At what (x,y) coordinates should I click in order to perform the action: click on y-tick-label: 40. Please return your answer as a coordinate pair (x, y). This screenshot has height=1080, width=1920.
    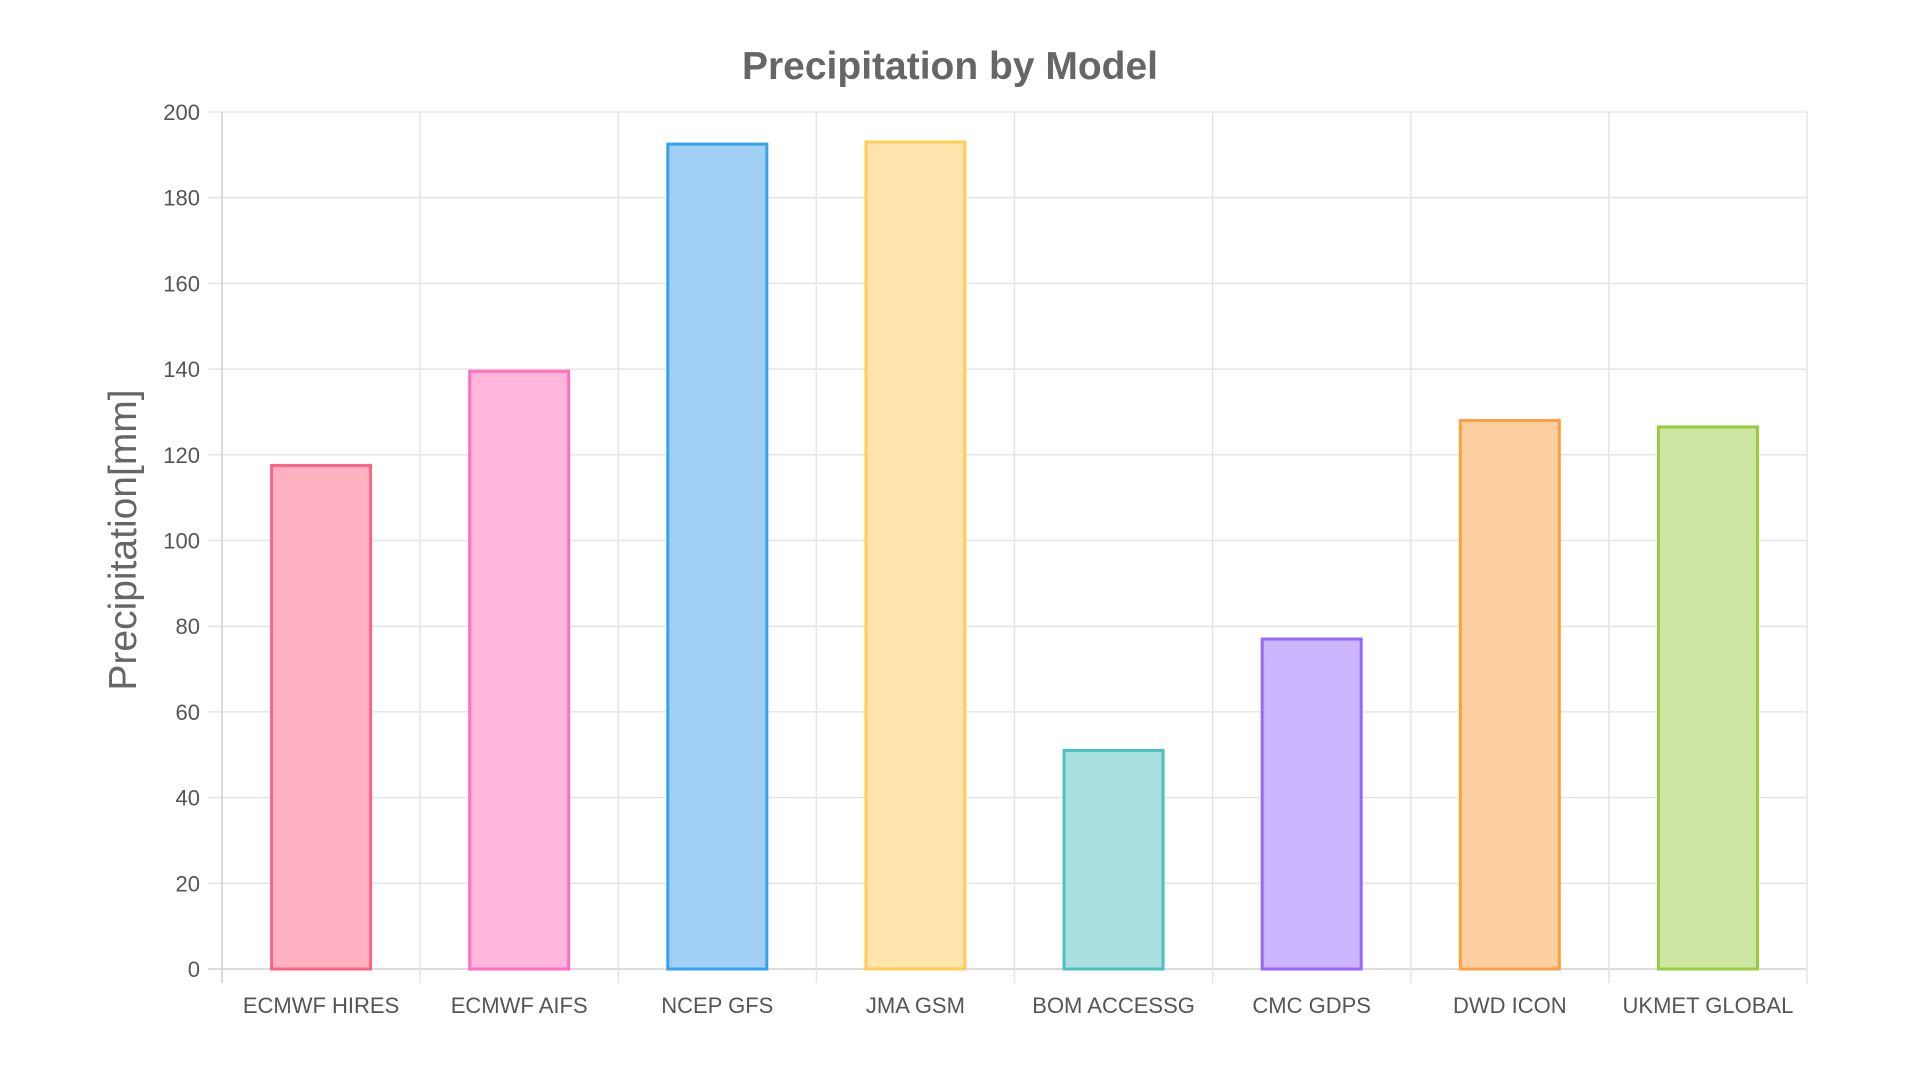
    Looking at the image, I should click on (188, 798).